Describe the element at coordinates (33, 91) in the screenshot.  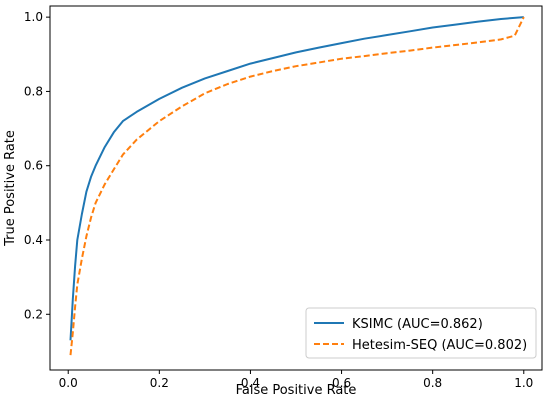
I see `y-tick-label: 0.8` at that location.